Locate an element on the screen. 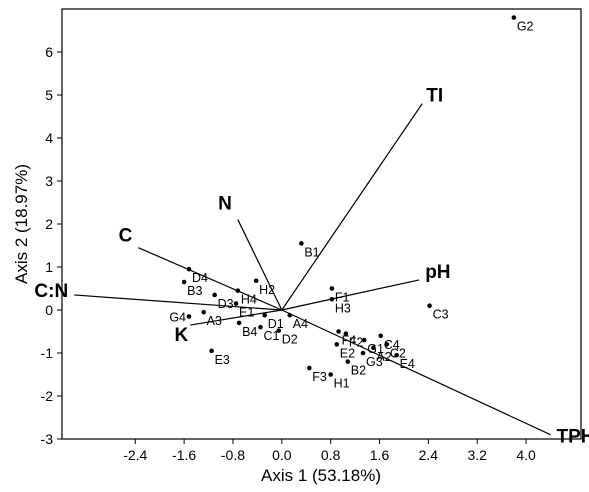 The width and height of the screenshot is (589, 492). vector-line-ti is located at coordinates (352, 207).